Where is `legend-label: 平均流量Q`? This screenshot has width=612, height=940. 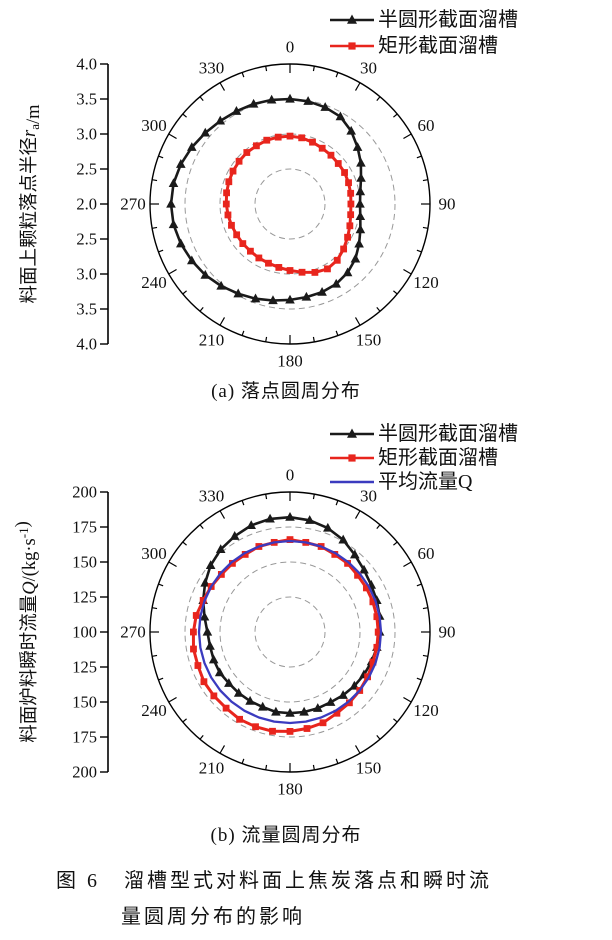 legend-label: 平均流量Q is located at coordinates (425, 481).